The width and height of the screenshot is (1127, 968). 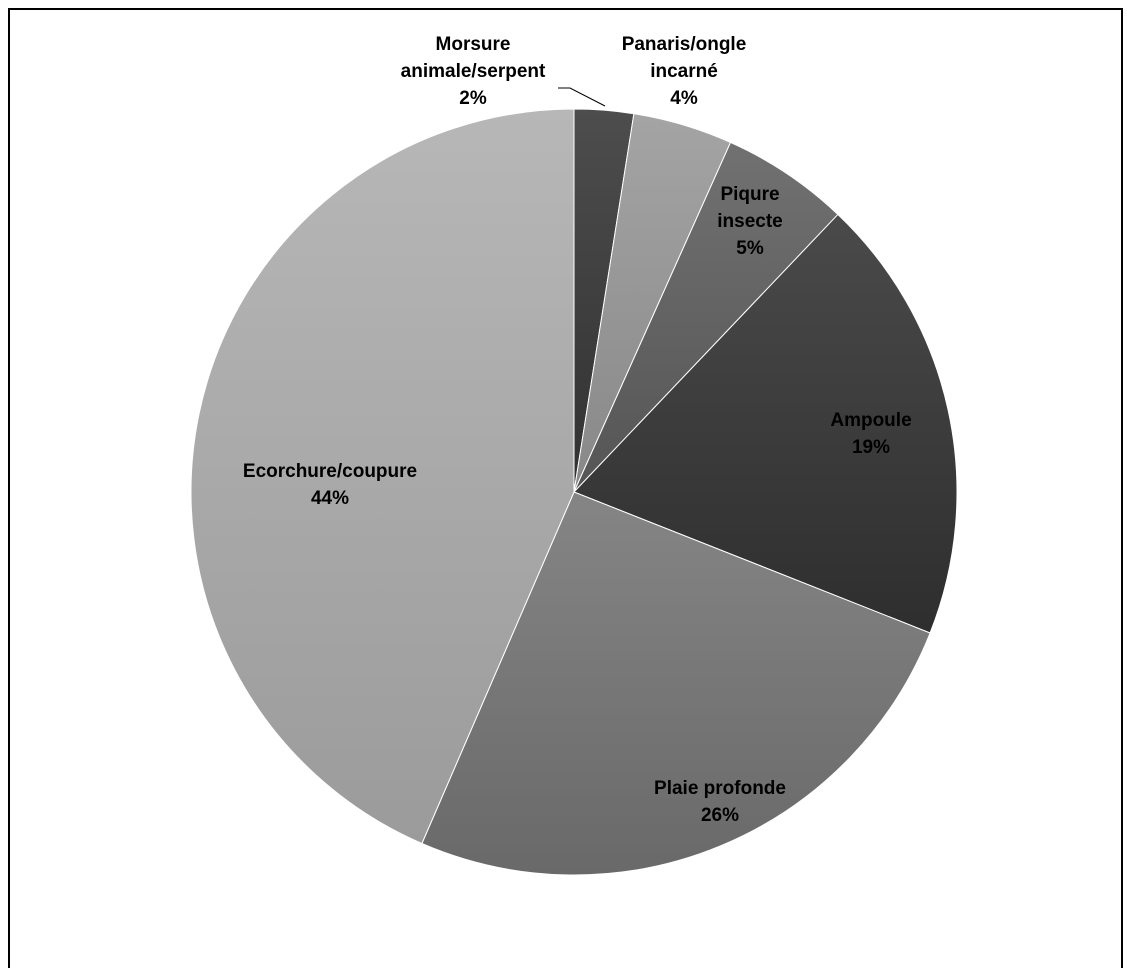 I want to click on data-label: Ecorchure/coupure 44%, so click(x=330, y=485).